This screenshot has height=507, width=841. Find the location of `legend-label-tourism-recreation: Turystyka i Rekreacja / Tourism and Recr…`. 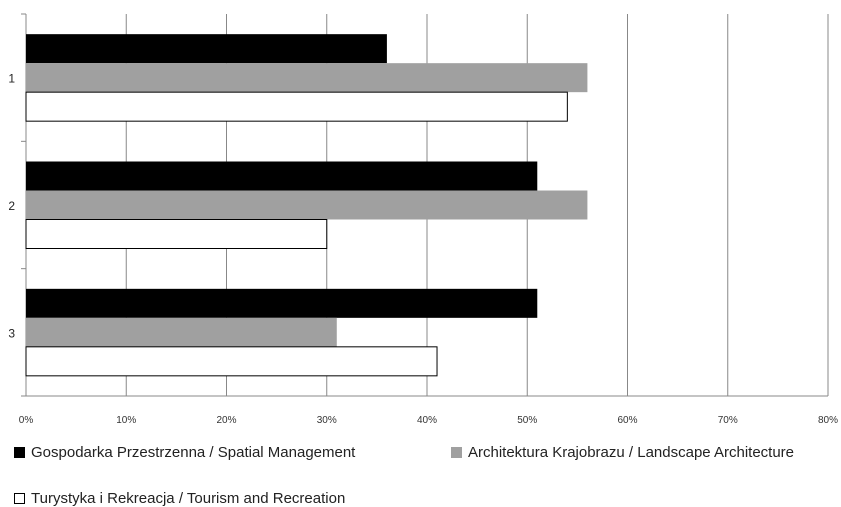

legend-label-tourism-recreation: Turystyka i Rekreacja / Tourism and Recr… is located at coordinates (188, 498).